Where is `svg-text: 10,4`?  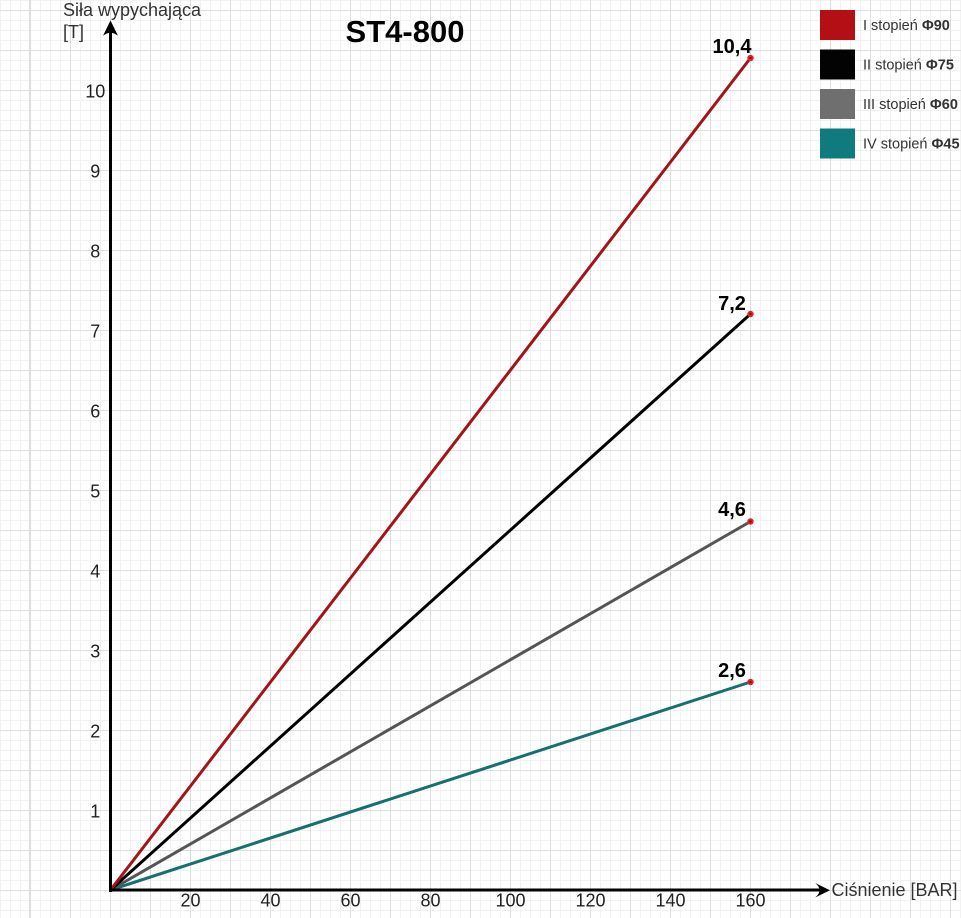
svg-text: 10,4 is located at coordinates (733, 47).